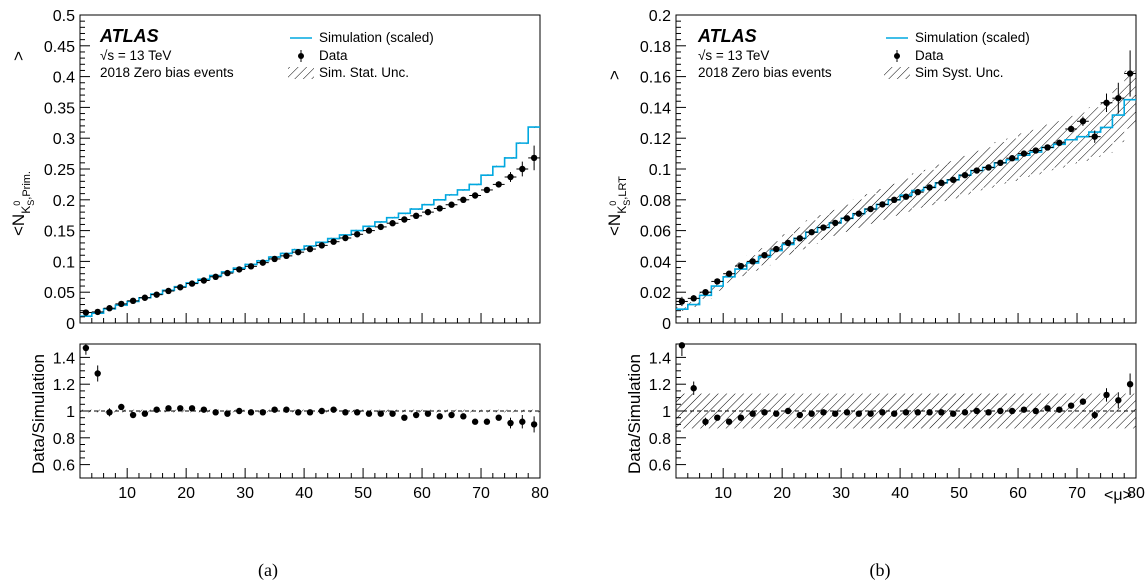 The width and height of the screenshot is (1146, 582). Describe the element at coordinates (841, 493) in the screenshot. I see `x-tick-label: 30` at that location.